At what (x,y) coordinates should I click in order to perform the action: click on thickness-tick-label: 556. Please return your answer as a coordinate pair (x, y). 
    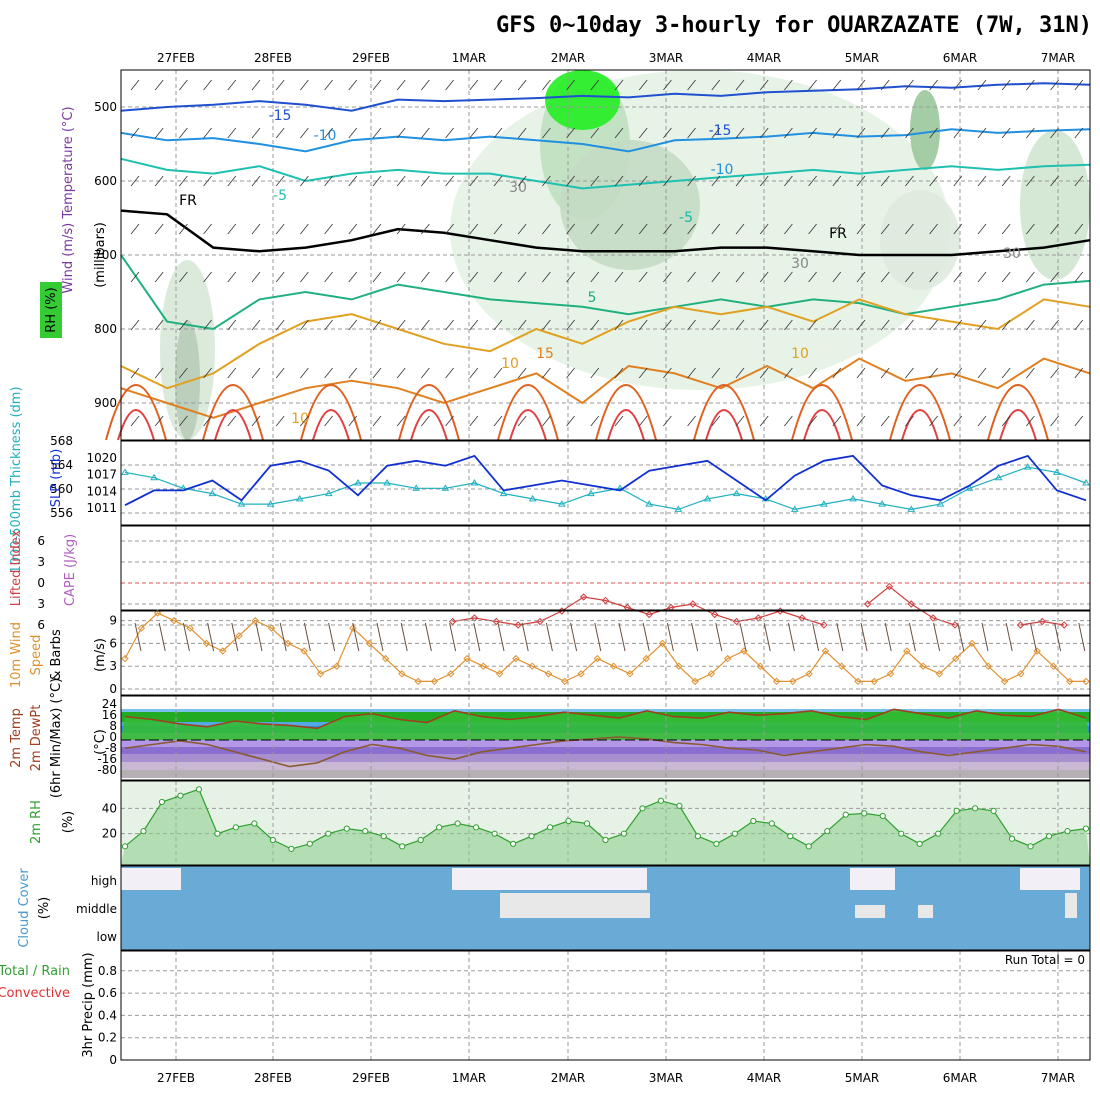
    Looking at the image, I should click on (61, 513).